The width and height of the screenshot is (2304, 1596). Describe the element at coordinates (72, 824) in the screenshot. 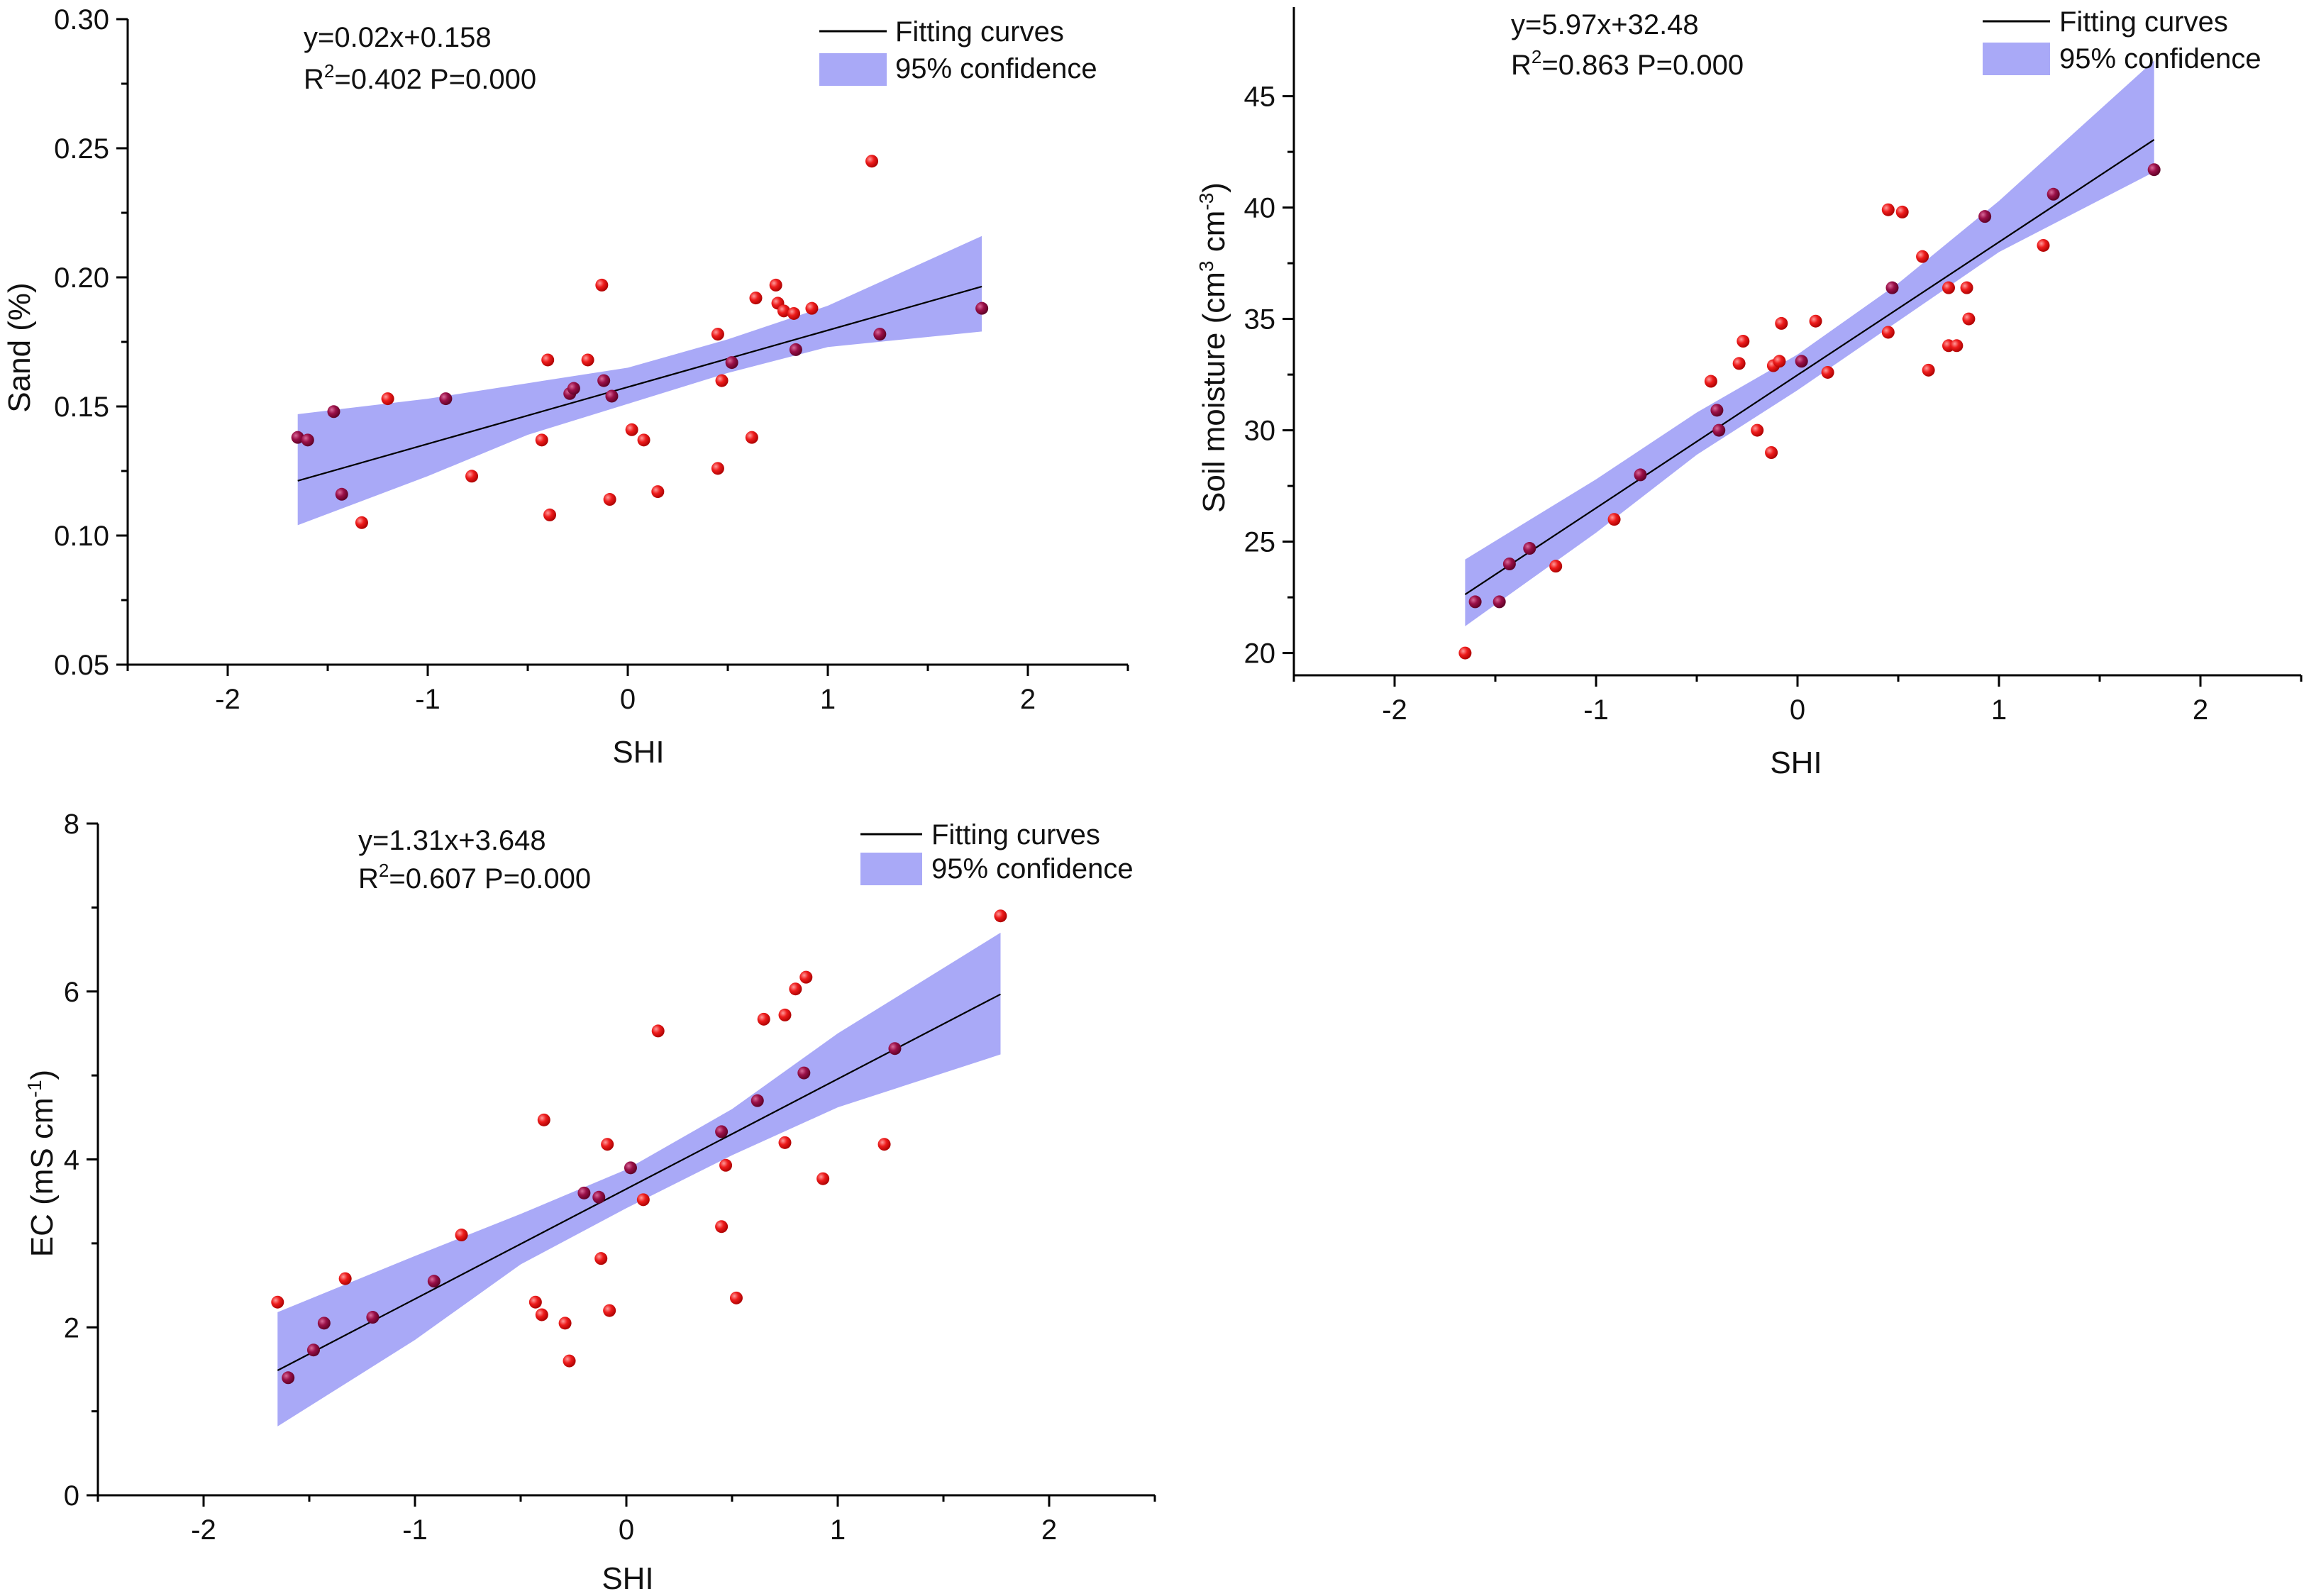

I see `y-tick-label: 8` at that location.